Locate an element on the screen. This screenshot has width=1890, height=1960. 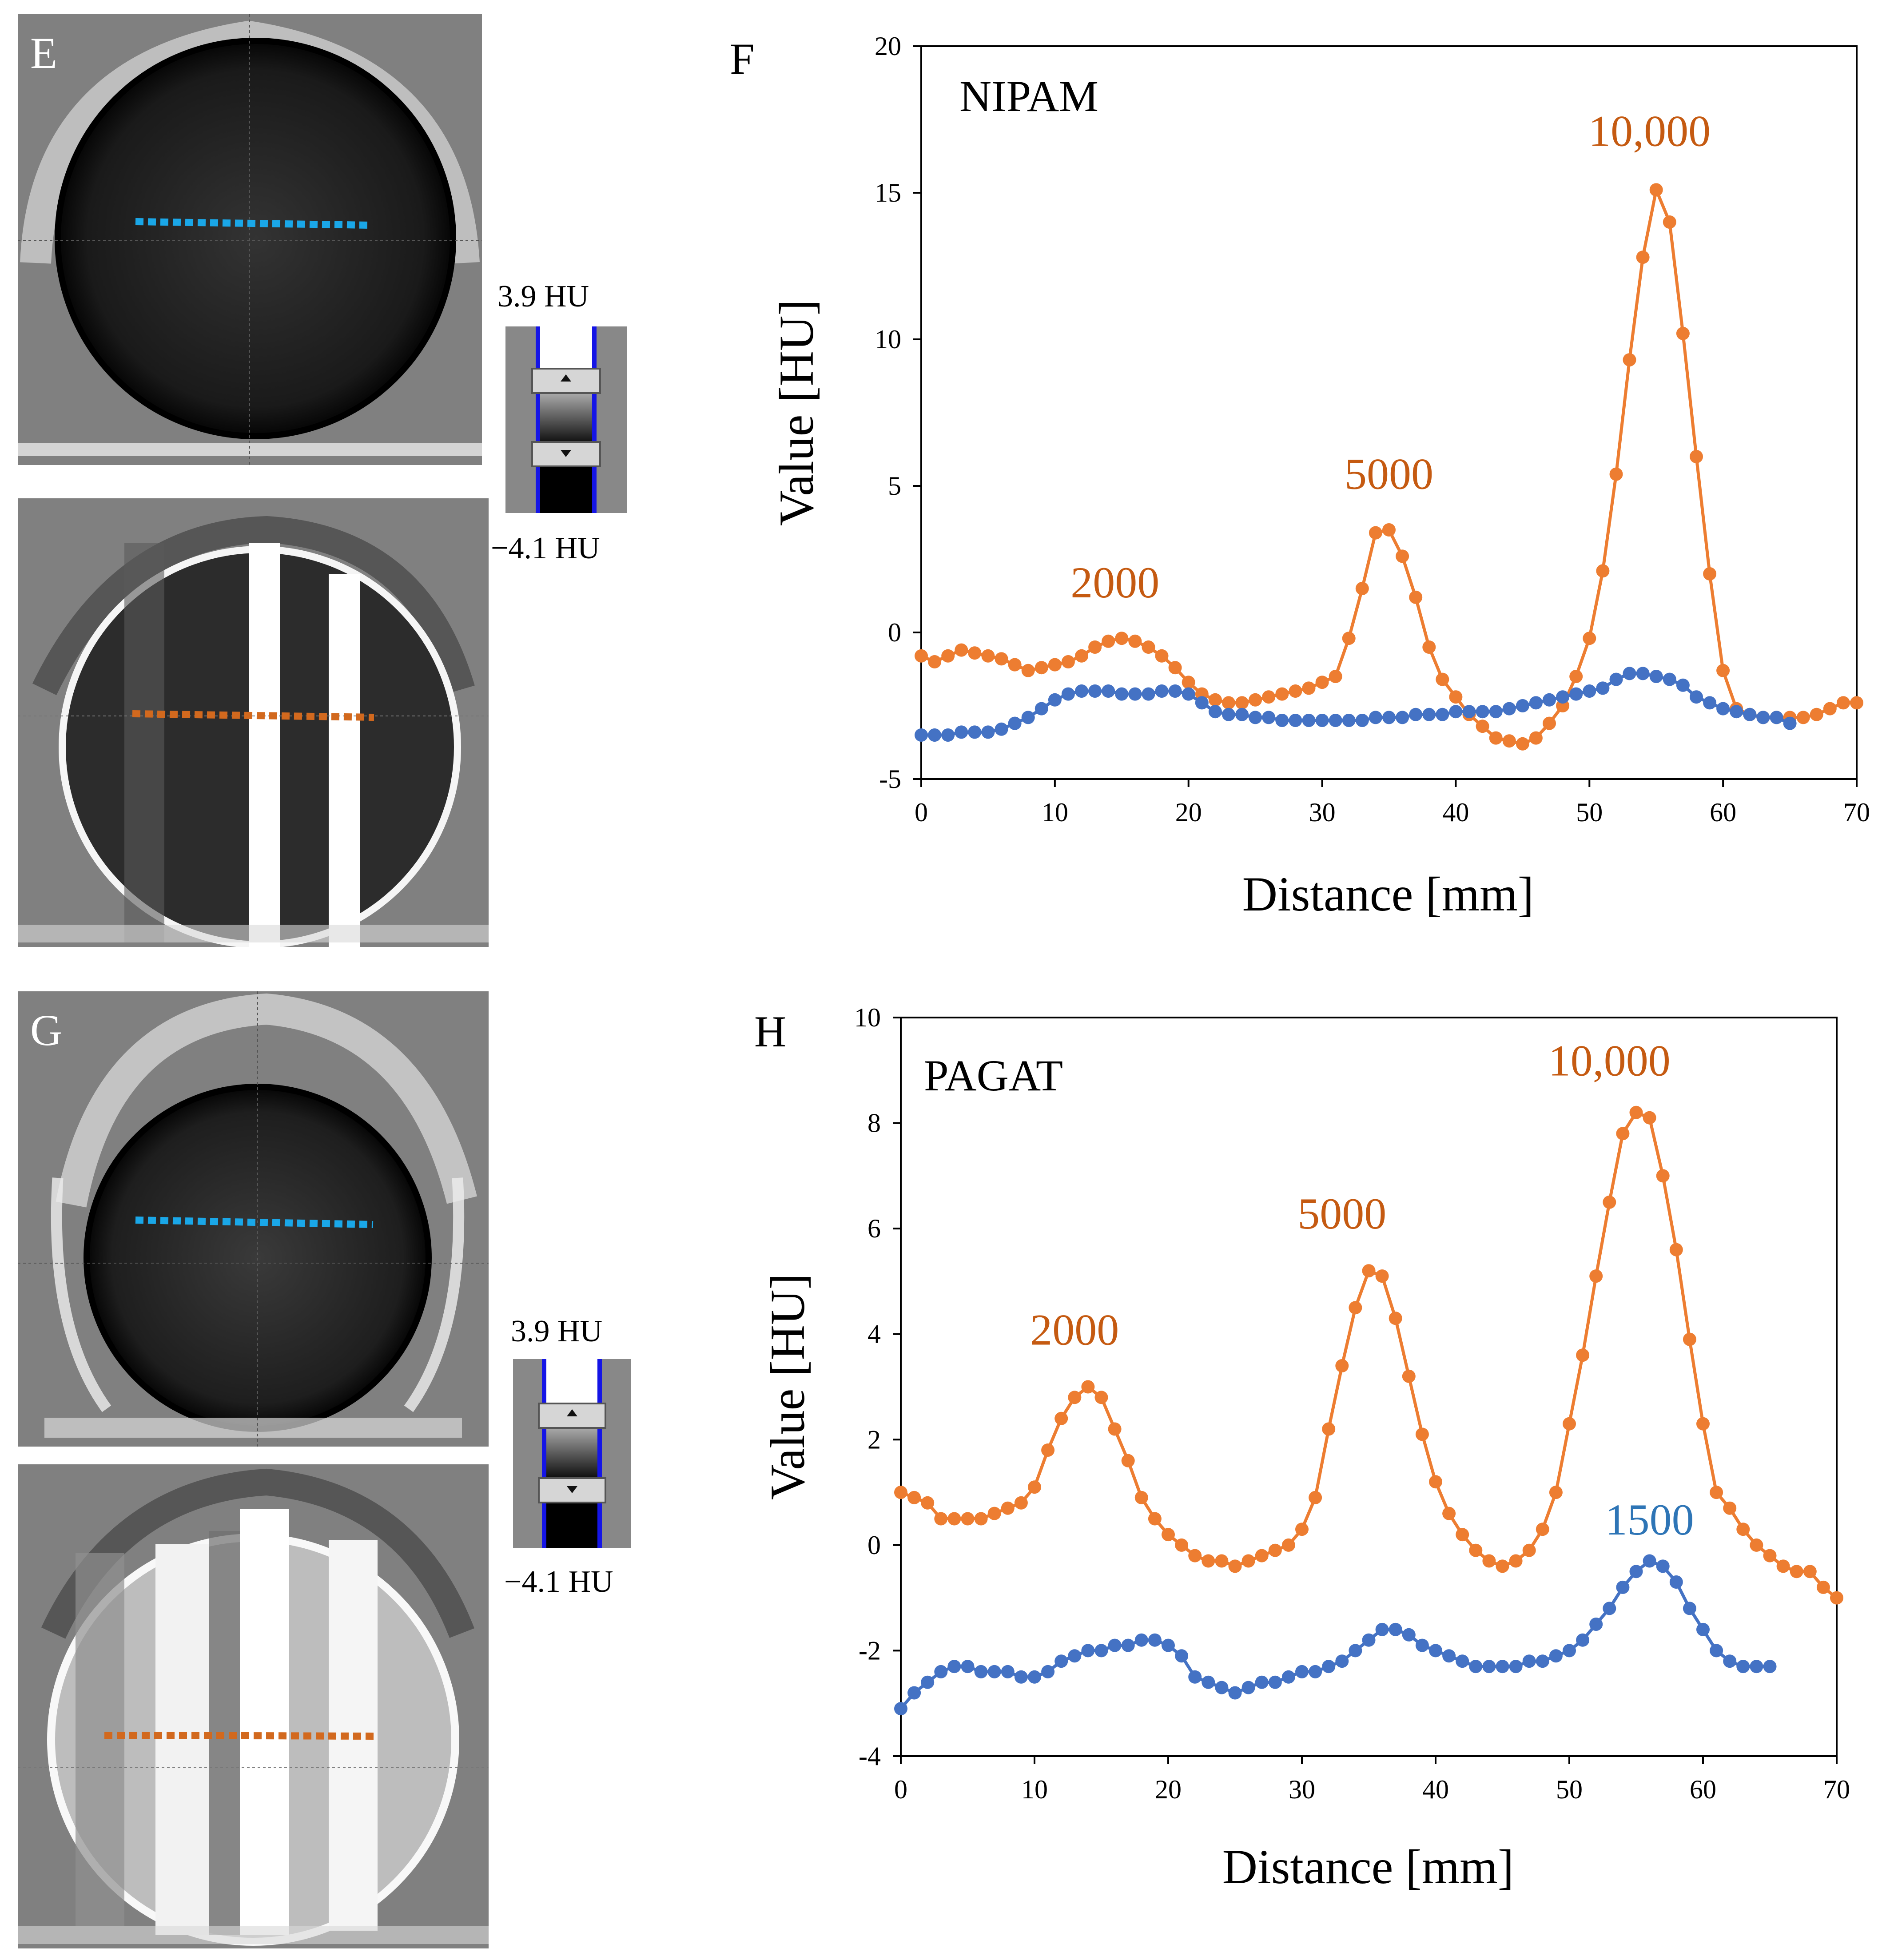
x-axis-title: Distance [mm] is located at coordinates (1368, 1867).